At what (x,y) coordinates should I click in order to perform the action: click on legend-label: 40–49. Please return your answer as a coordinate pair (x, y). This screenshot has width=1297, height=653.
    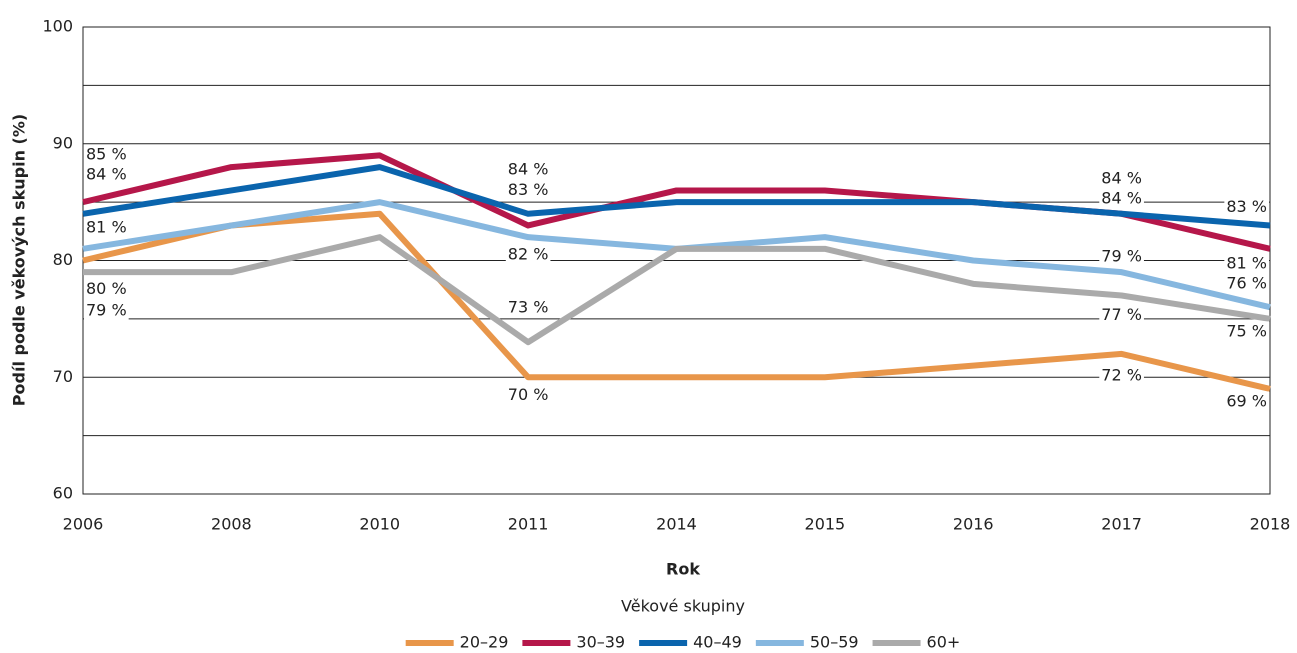
    Looking at the image, I should click on (717, 642).